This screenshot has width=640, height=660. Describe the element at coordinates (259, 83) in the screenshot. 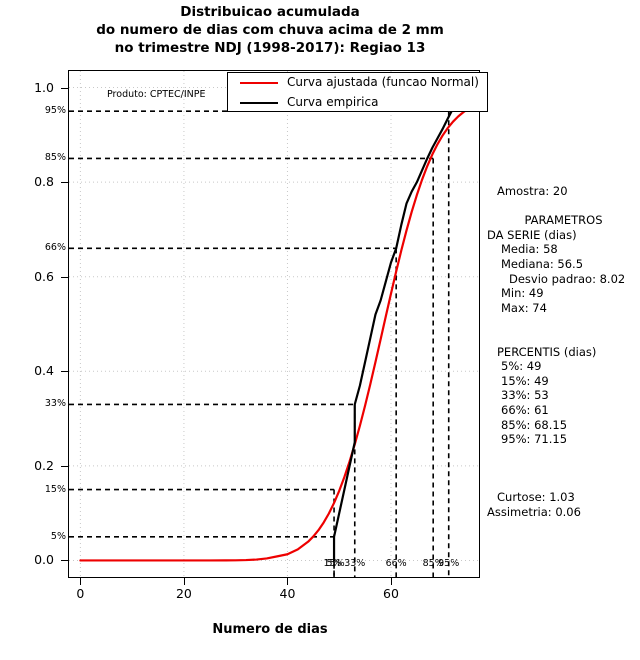

I see `legend-swatch-fitted` at that location.